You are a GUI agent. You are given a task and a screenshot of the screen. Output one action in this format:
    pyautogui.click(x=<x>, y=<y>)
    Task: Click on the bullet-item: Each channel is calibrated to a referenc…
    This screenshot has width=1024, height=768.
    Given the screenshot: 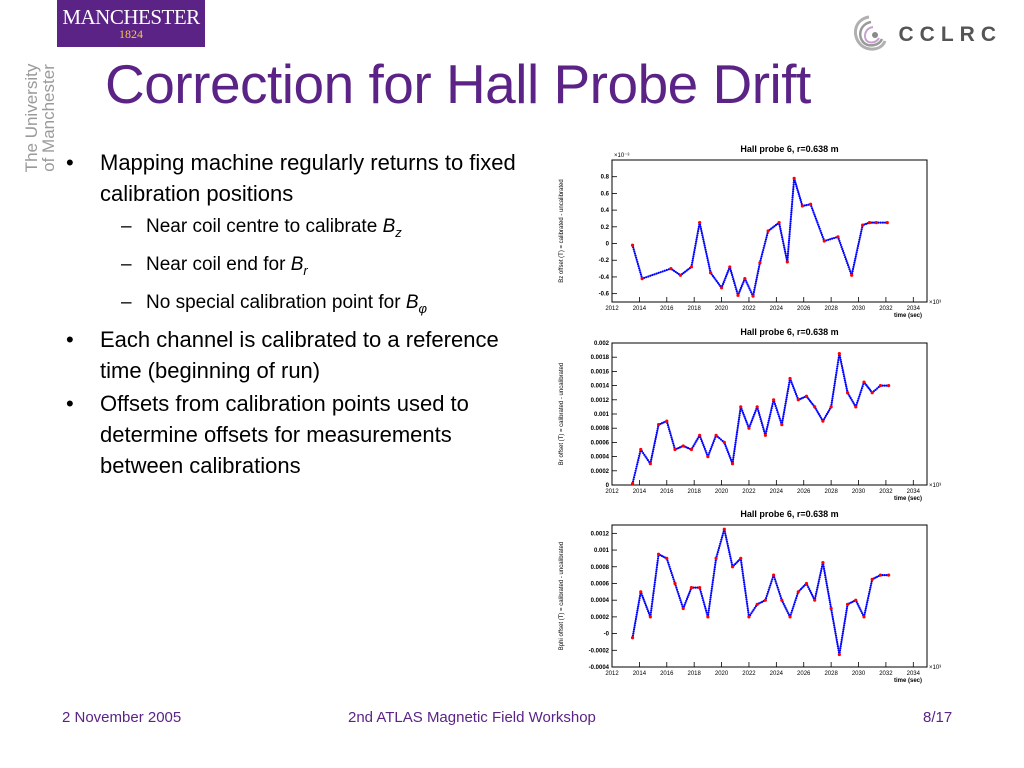 What is the action you would take?
    pyautogui.click(x=301, y=355)
    